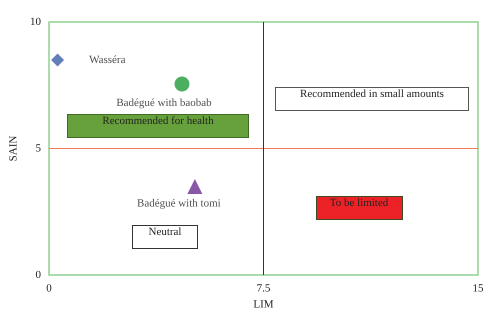 The image size is (500, 322). I want to click on text-box: To be limited, so click(359, 208).